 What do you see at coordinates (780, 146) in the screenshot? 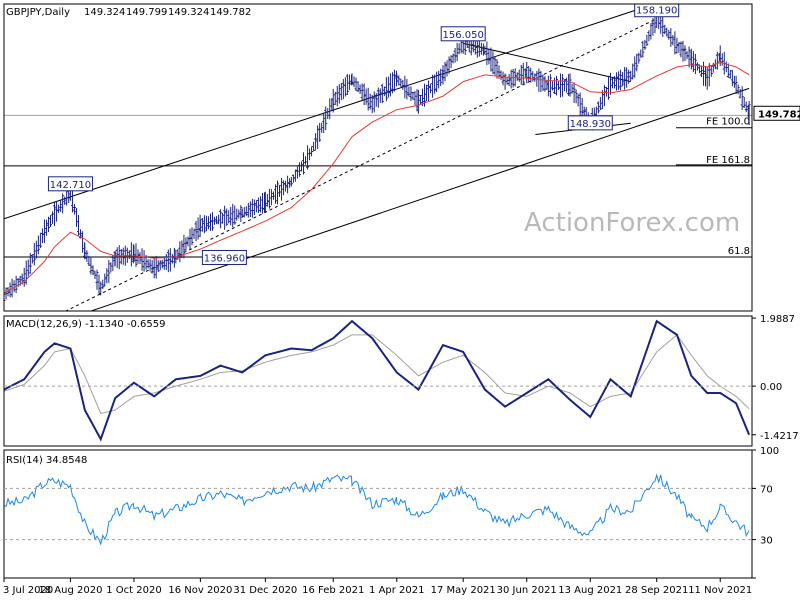
I see `price-y-tick-label: 147.005` at bounding box center [780, 146].